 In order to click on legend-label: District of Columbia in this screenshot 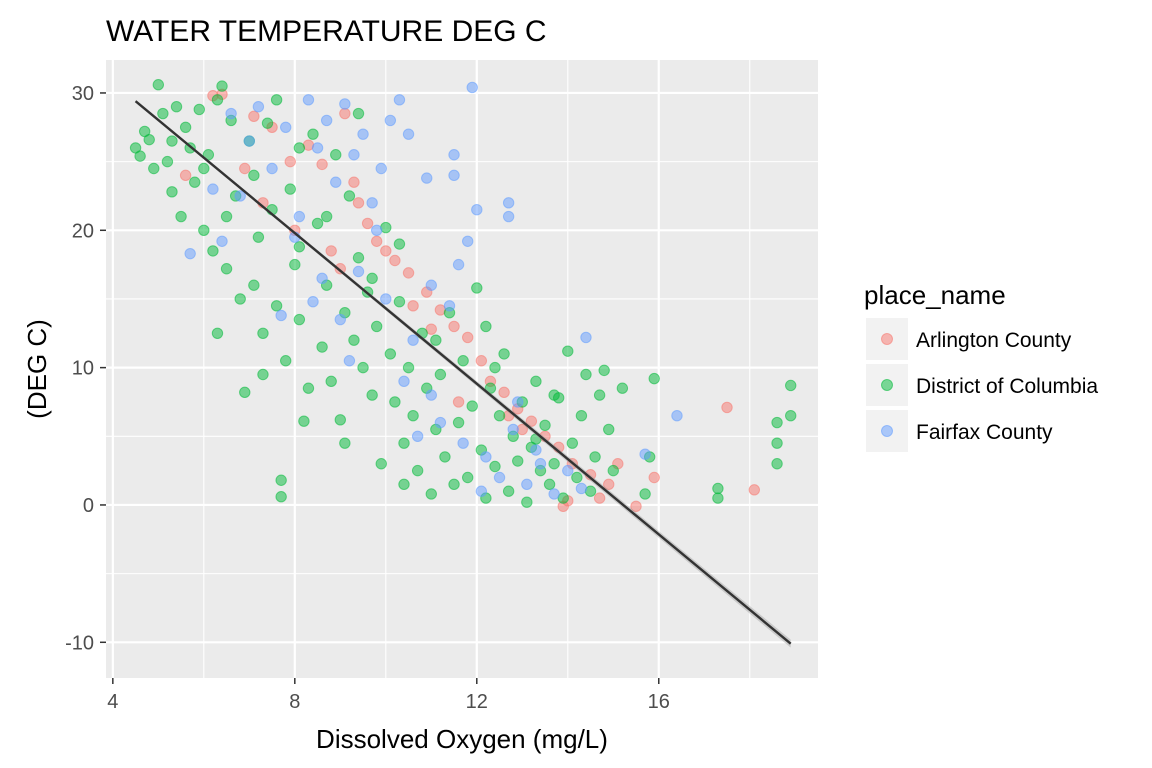, I will do `click(1007, 386)`.